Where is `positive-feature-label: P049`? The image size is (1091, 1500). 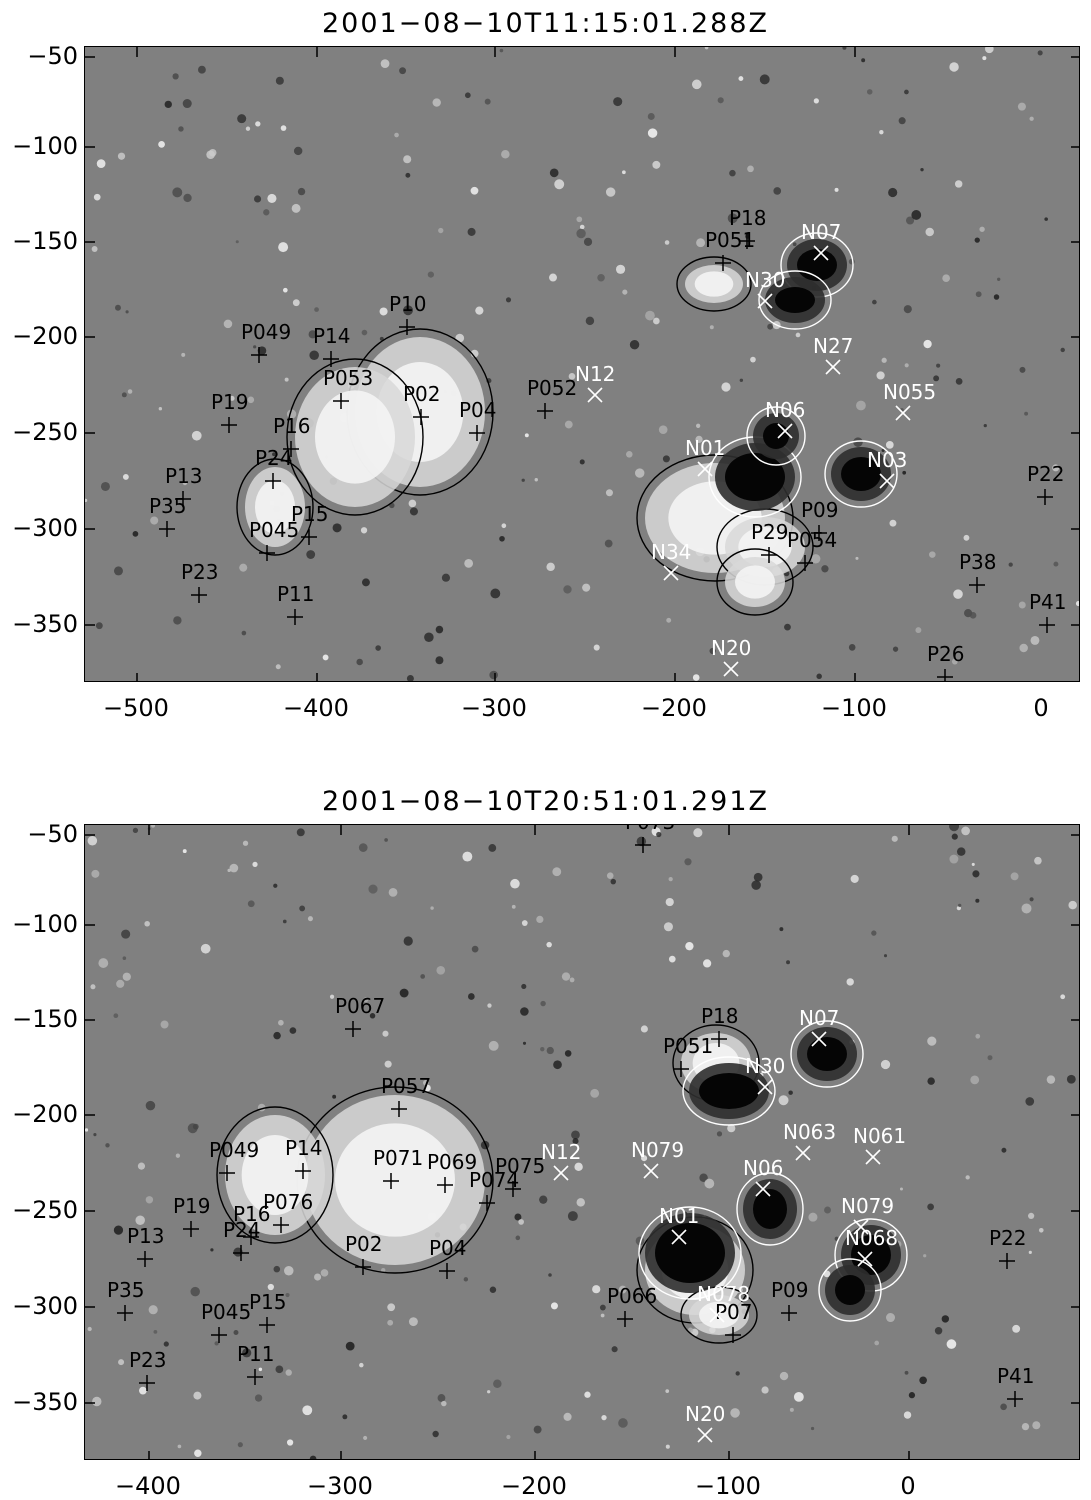 positive-feature-label: P049 is located at coordinates (234, 1150).